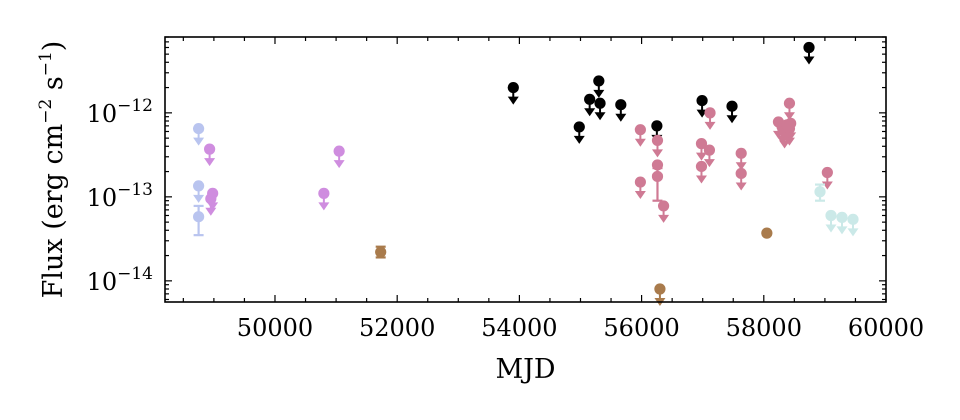 The height and width of the screenshot is (420, 960). Describe the element at coordinates (46, 111) in the screenshot. I see `y-label-exp1: −2` at that location.